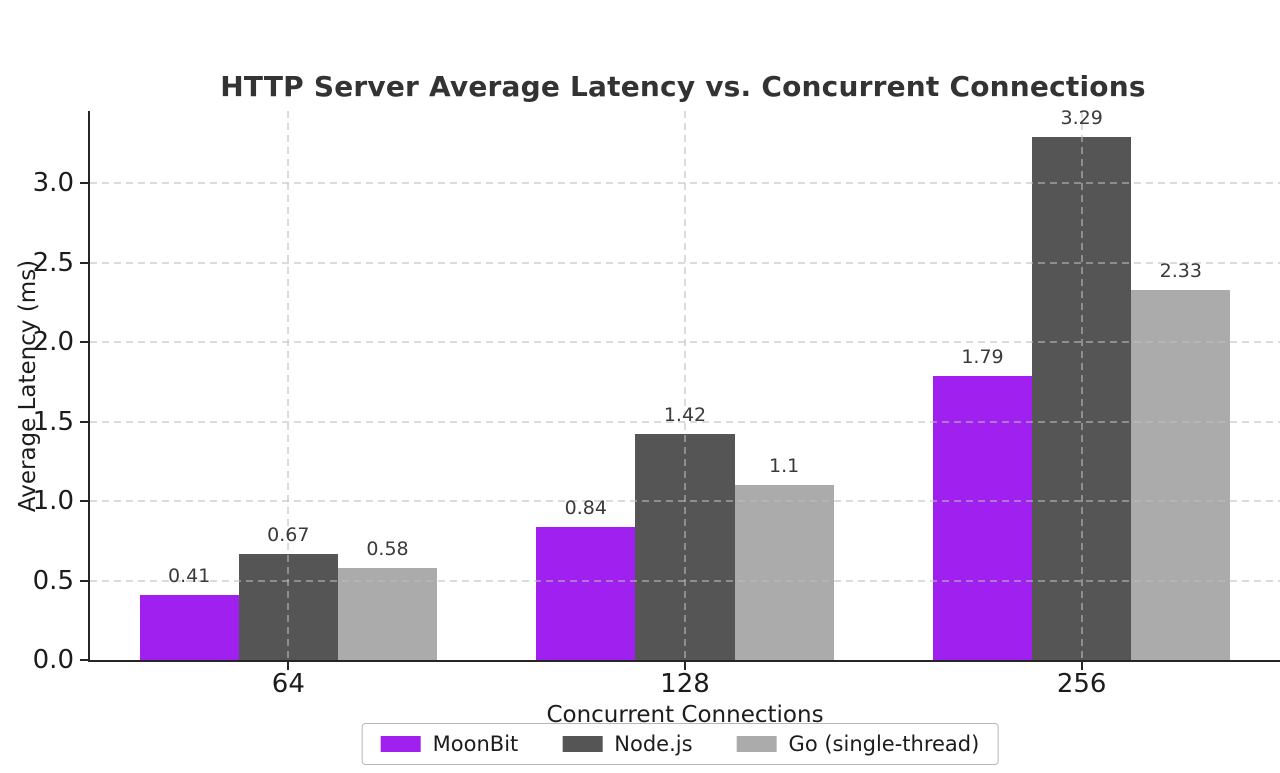 The image size is (1280, 773). Describe the element at coordinates (1181, 474) in the screenshot. I see `bar-go-single-thread--256` at that location.